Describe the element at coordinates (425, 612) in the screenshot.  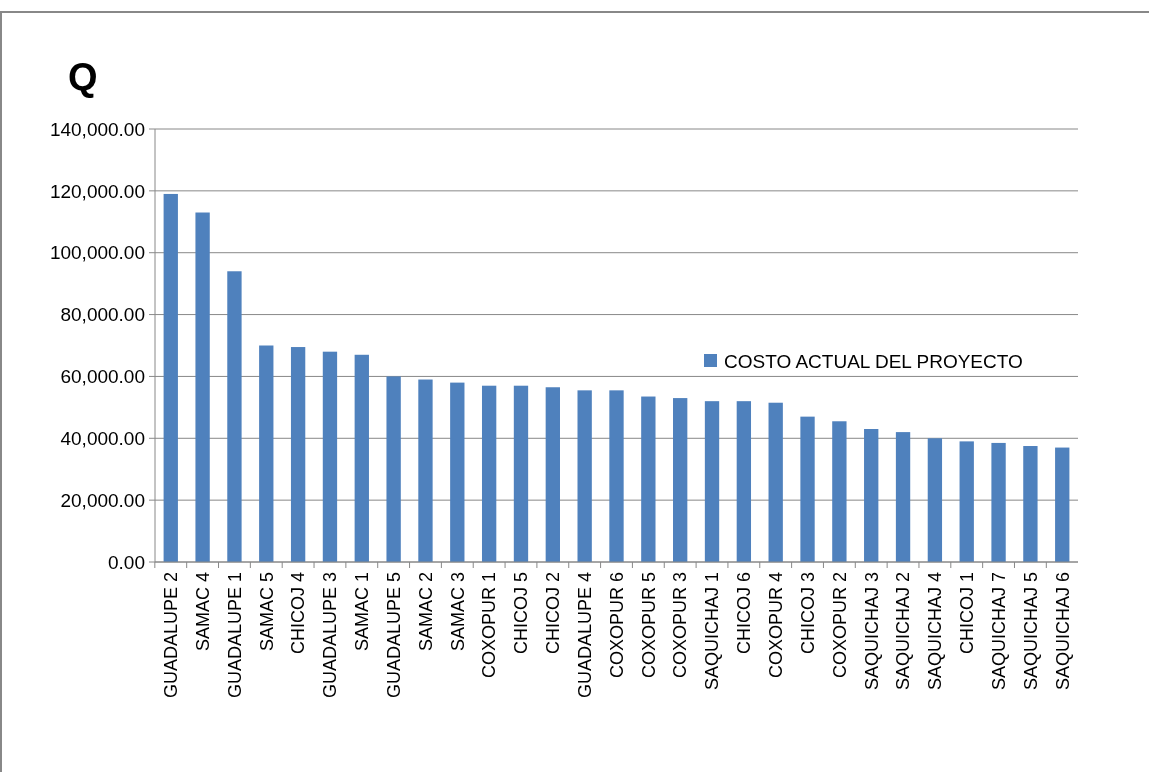
I see `x-tick-label: SAMAC 2` at that location.